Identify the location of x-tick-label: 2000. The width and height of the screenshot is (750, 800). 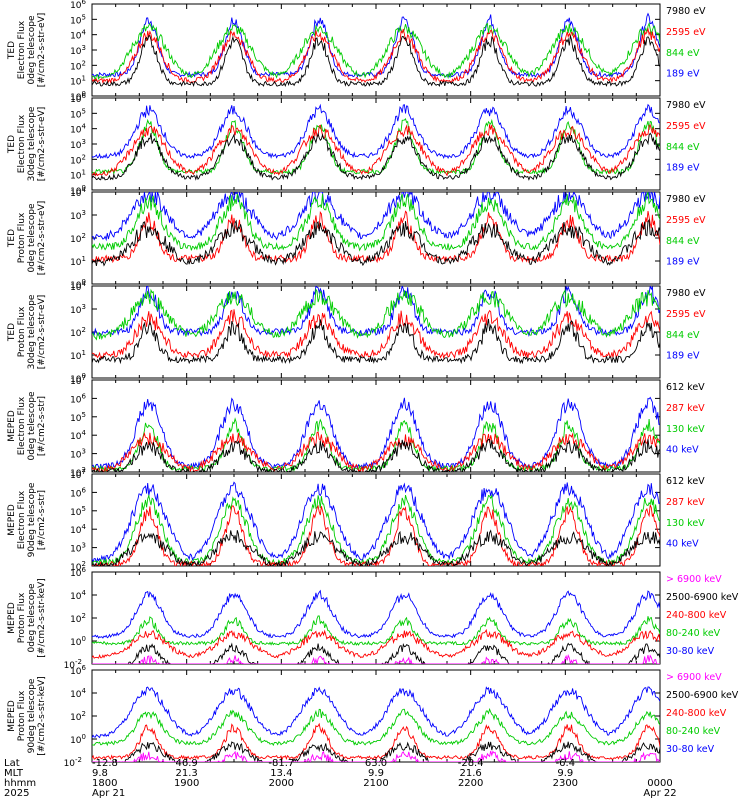
(281, 783).